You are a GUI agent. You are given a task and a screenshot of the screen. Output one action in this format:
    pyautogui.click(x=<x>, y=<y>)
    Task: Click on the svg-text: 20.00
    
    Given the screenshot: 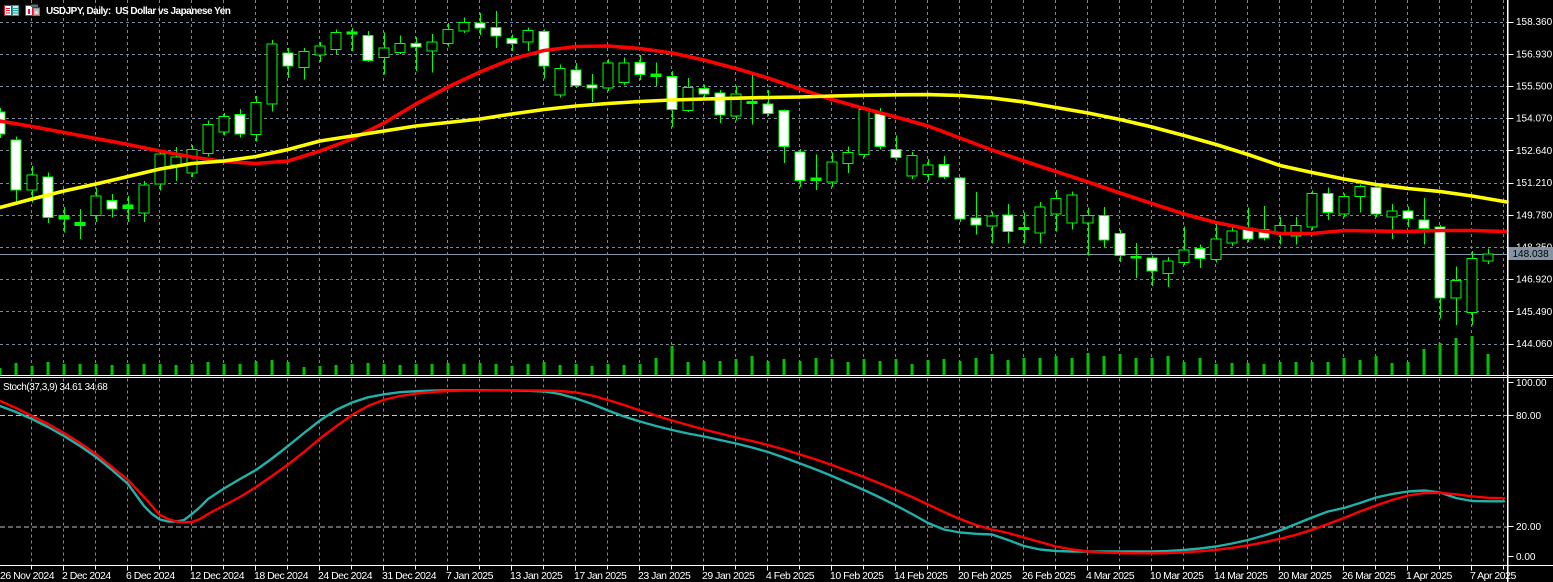 What is the action you would take?
    pyautogui.click(x=1528, y=527)
    